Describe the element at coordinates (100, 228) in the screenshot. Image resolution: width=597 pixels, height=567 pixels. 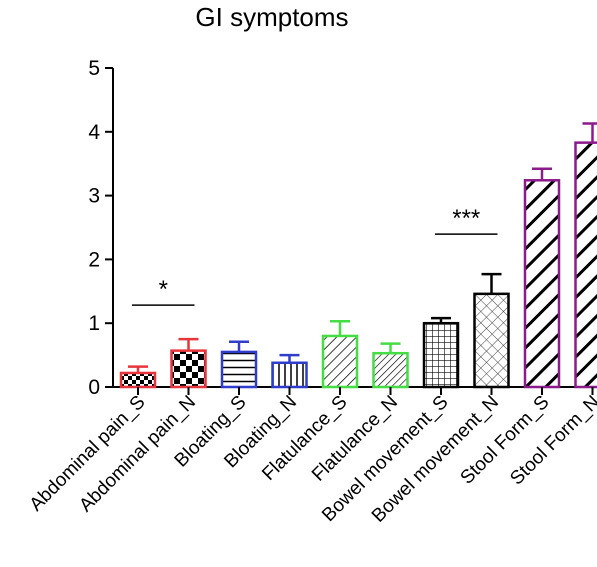
I see `y-ticks: 0 1 2 3 4 5` at that location.